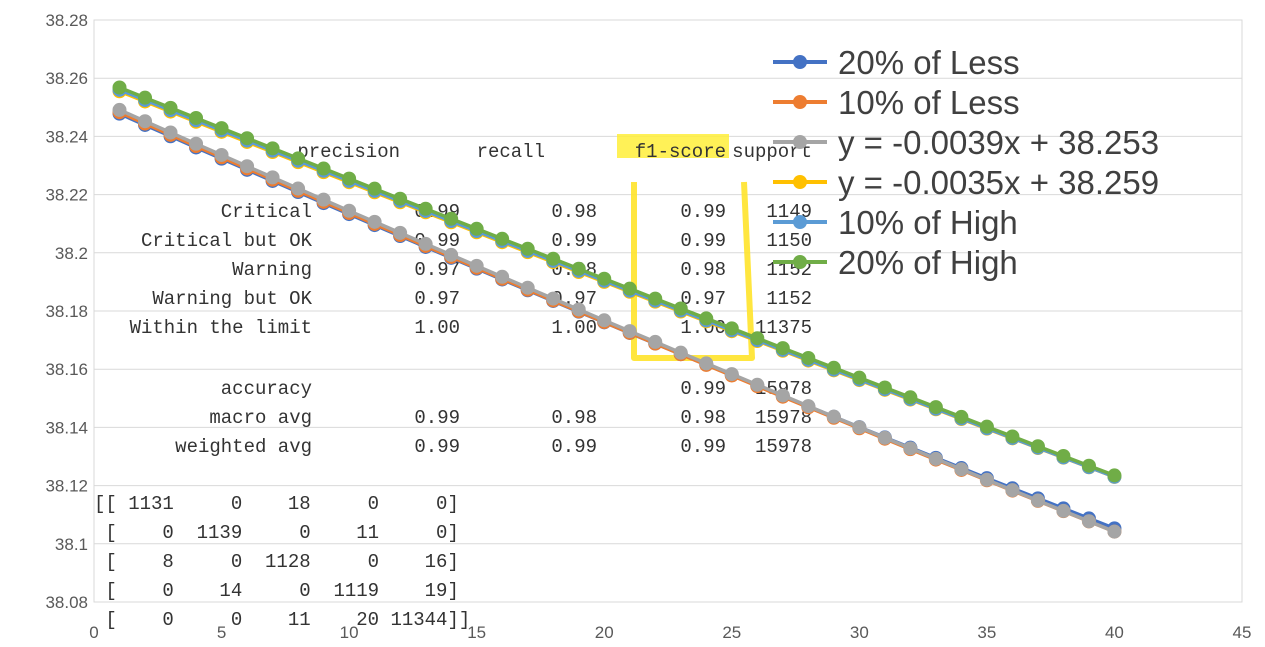 This screenshot has width=1265, height=647. Describe the element at coordinates (266, 212) in the screenshot. I see `report-row-label: Critical` at that location.